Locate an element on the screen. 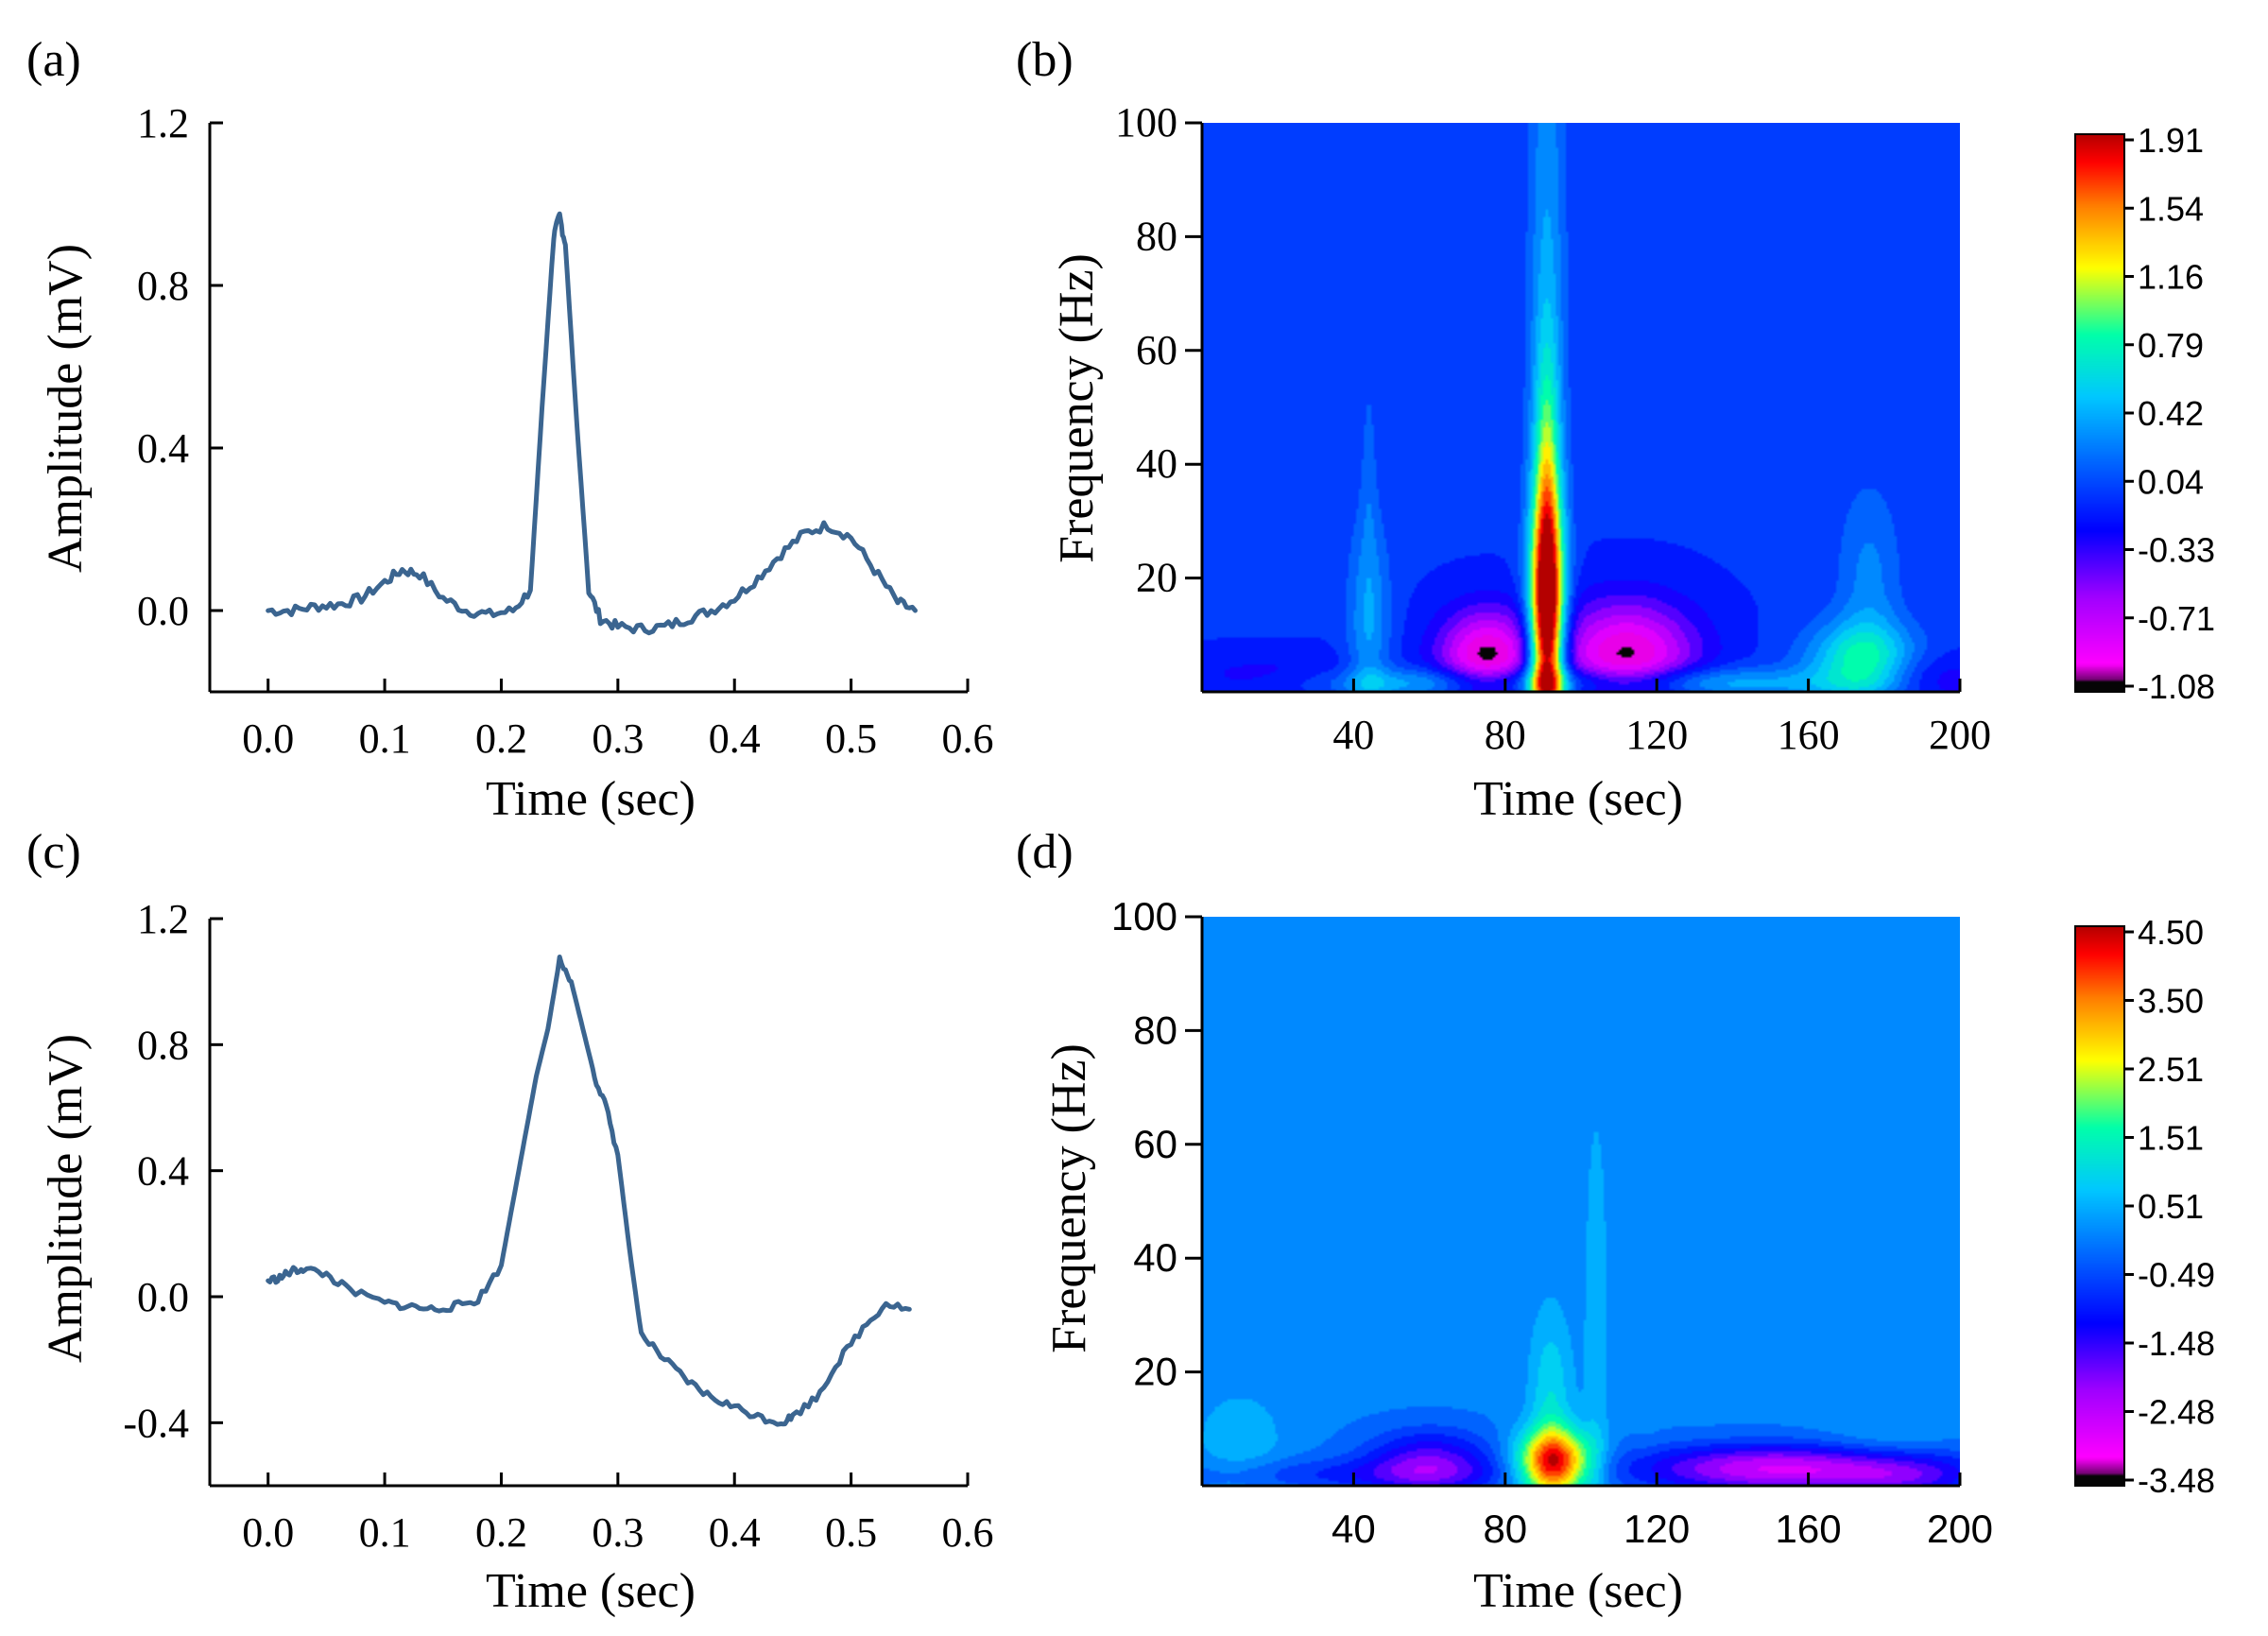 Image resolution: width=2268 pixels, height=1636 pixels. y-tick-label-b: 20 is located at coordinates (1156, 578).